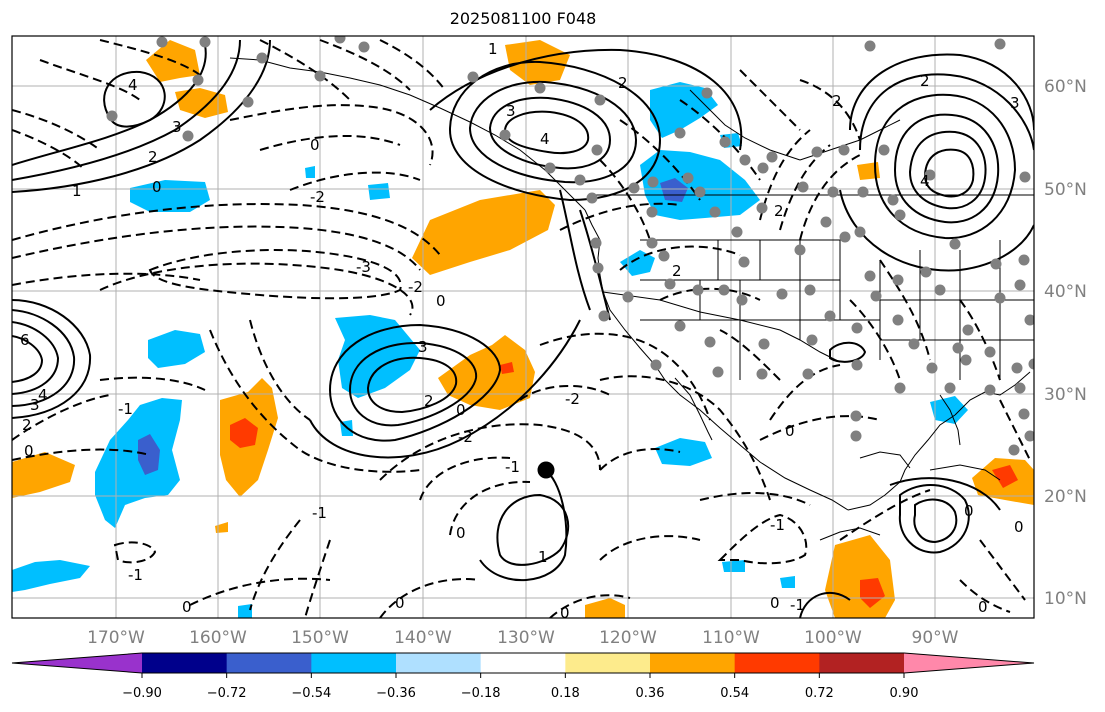  What do you see at coordinates (1065, 599) in the screenshot?
I see `latitude-label: 10°N` at bounding box center [1065, 599].